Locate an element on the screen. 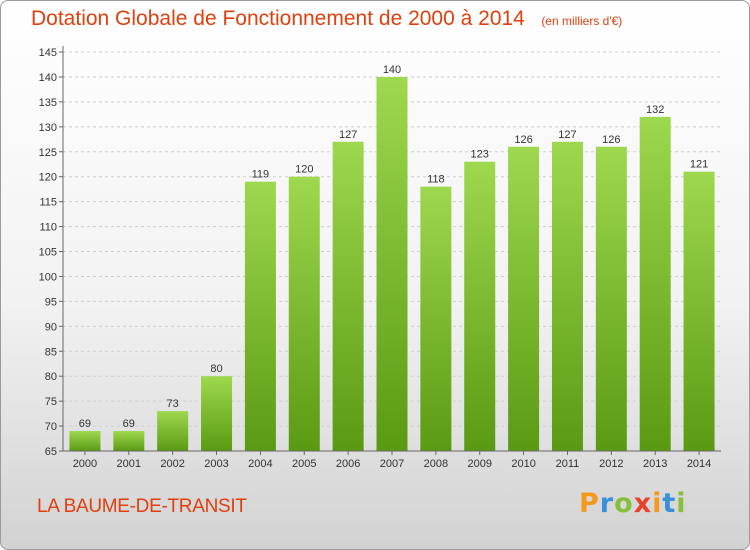 The image size is (750, 550). y-tick-label: 125 is located at coordinates (48, 153).